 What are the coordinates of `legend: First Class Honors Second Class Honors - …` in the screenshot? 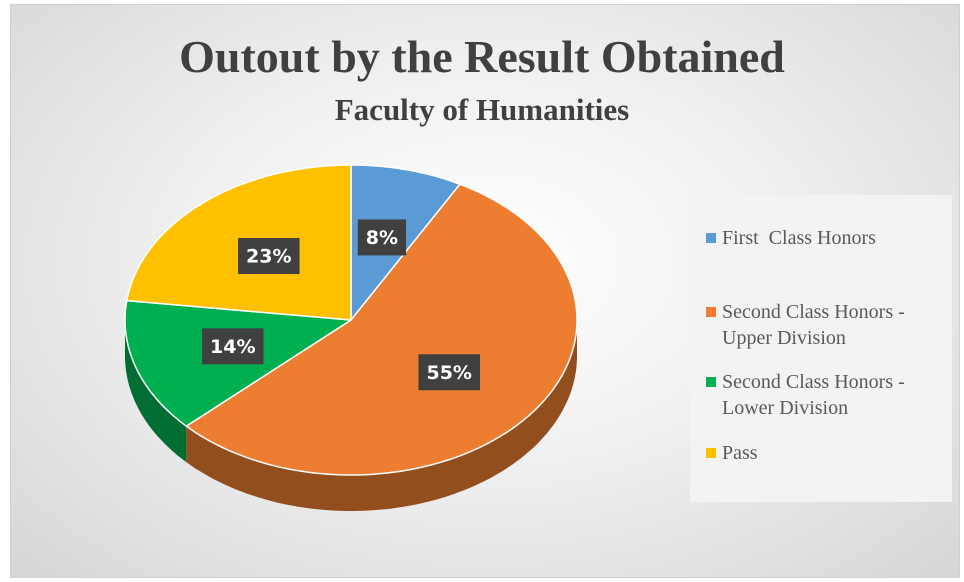 It's located at (821, 348).